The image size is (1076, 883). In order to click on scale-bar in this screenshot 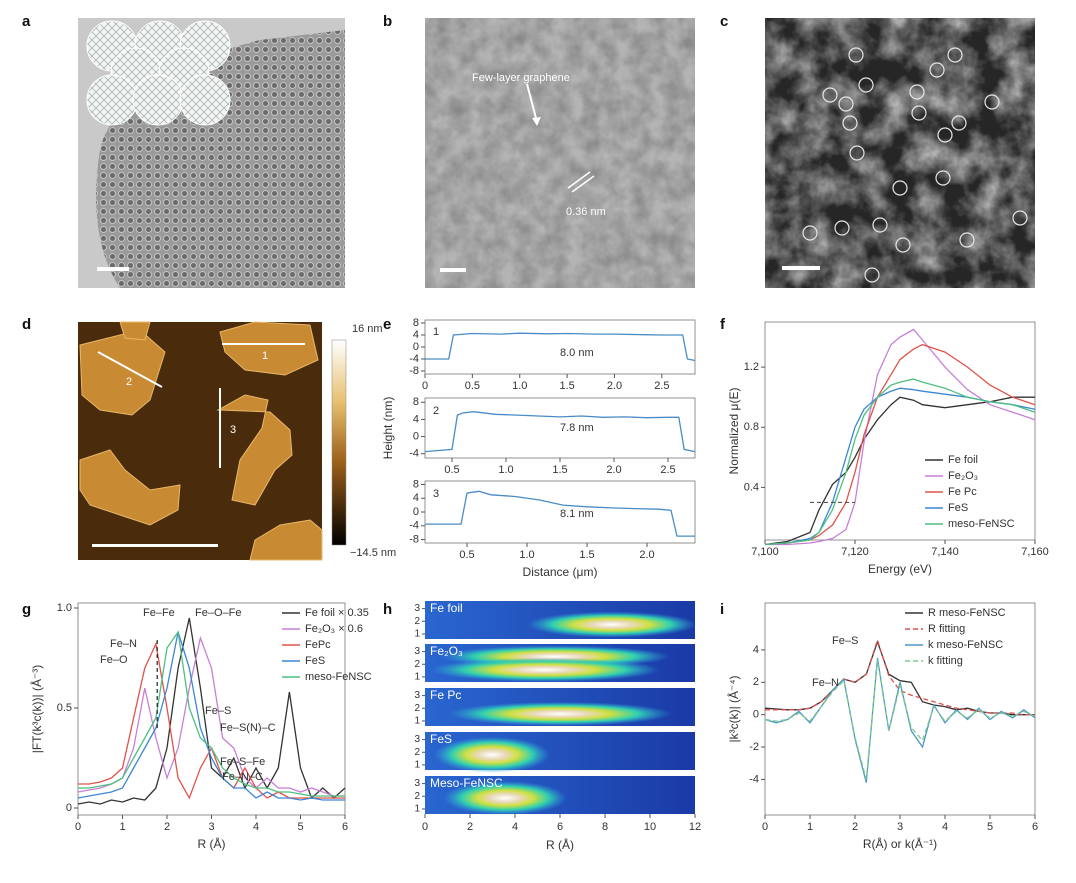, I will do `click(113, 269)`.